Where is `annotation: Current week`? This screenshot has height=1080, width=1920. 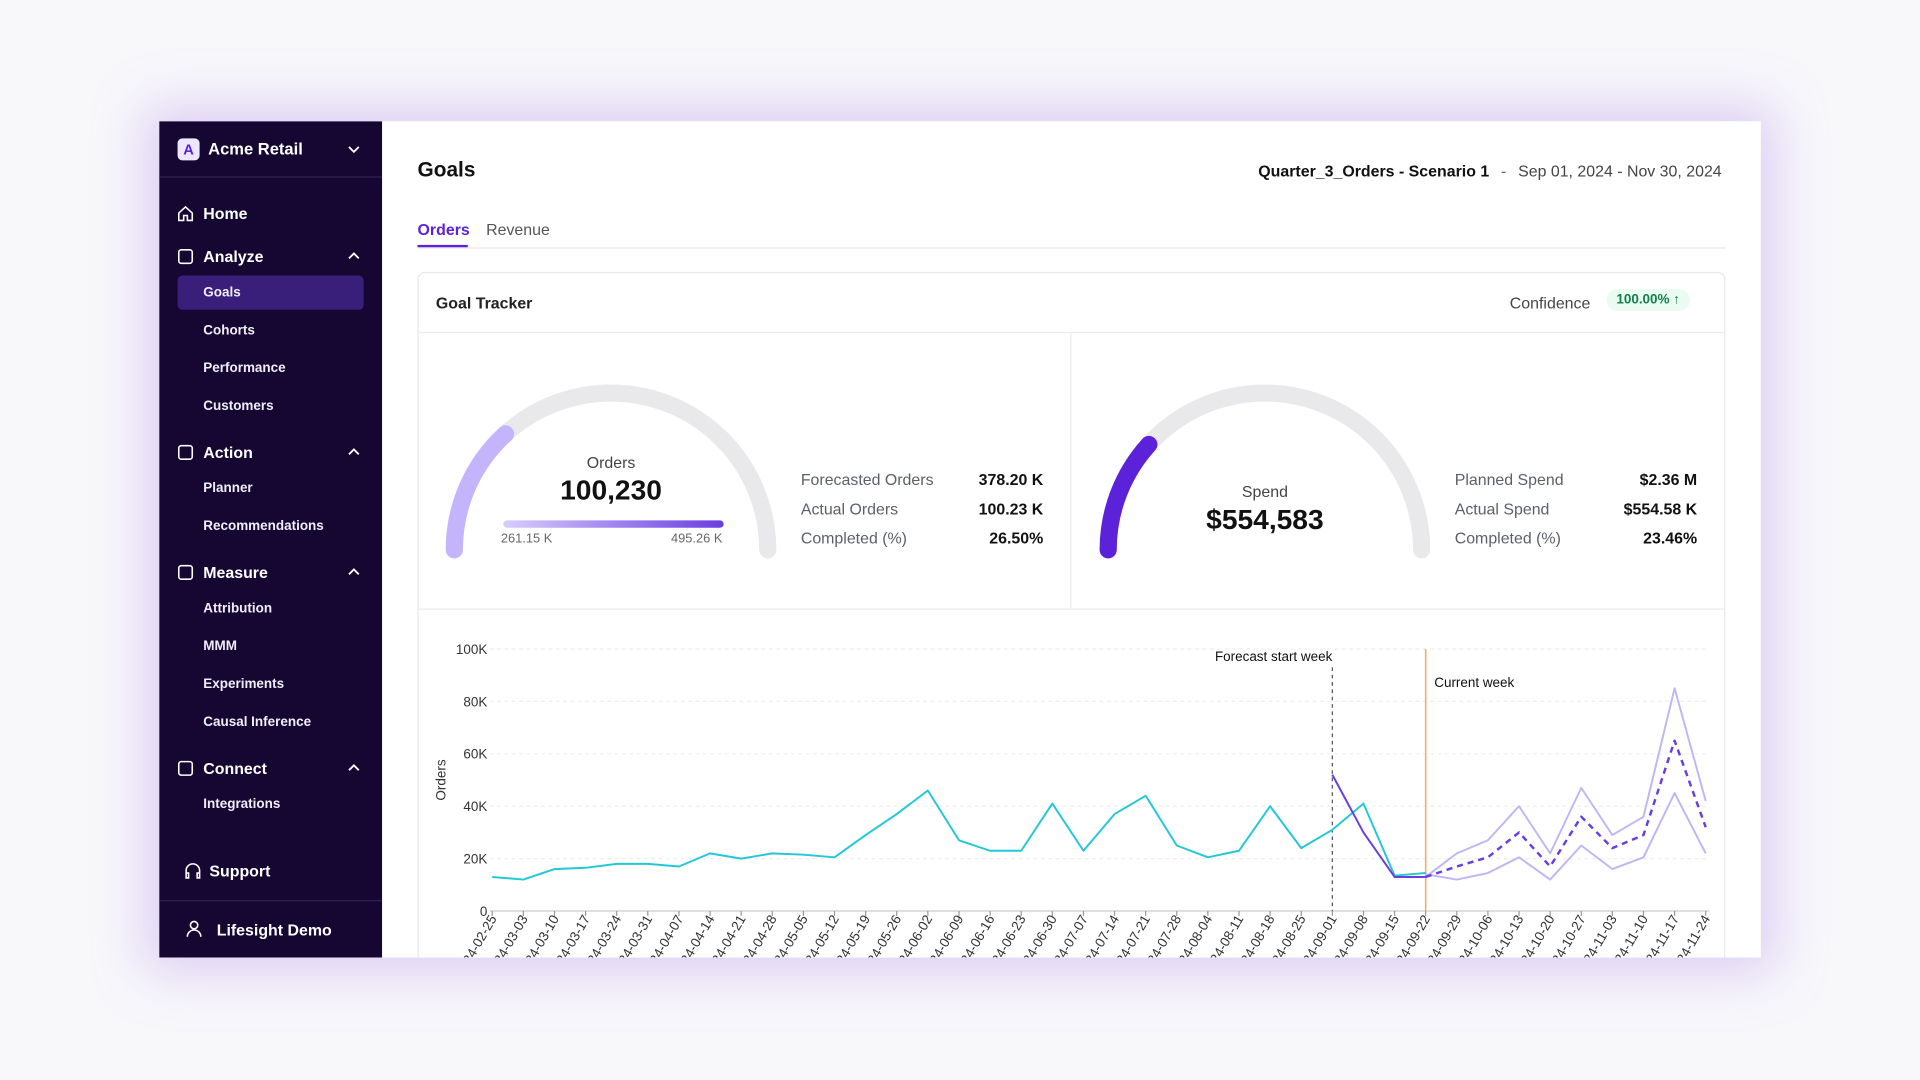
annotation: Current week is located at coordinates (1474, 682).